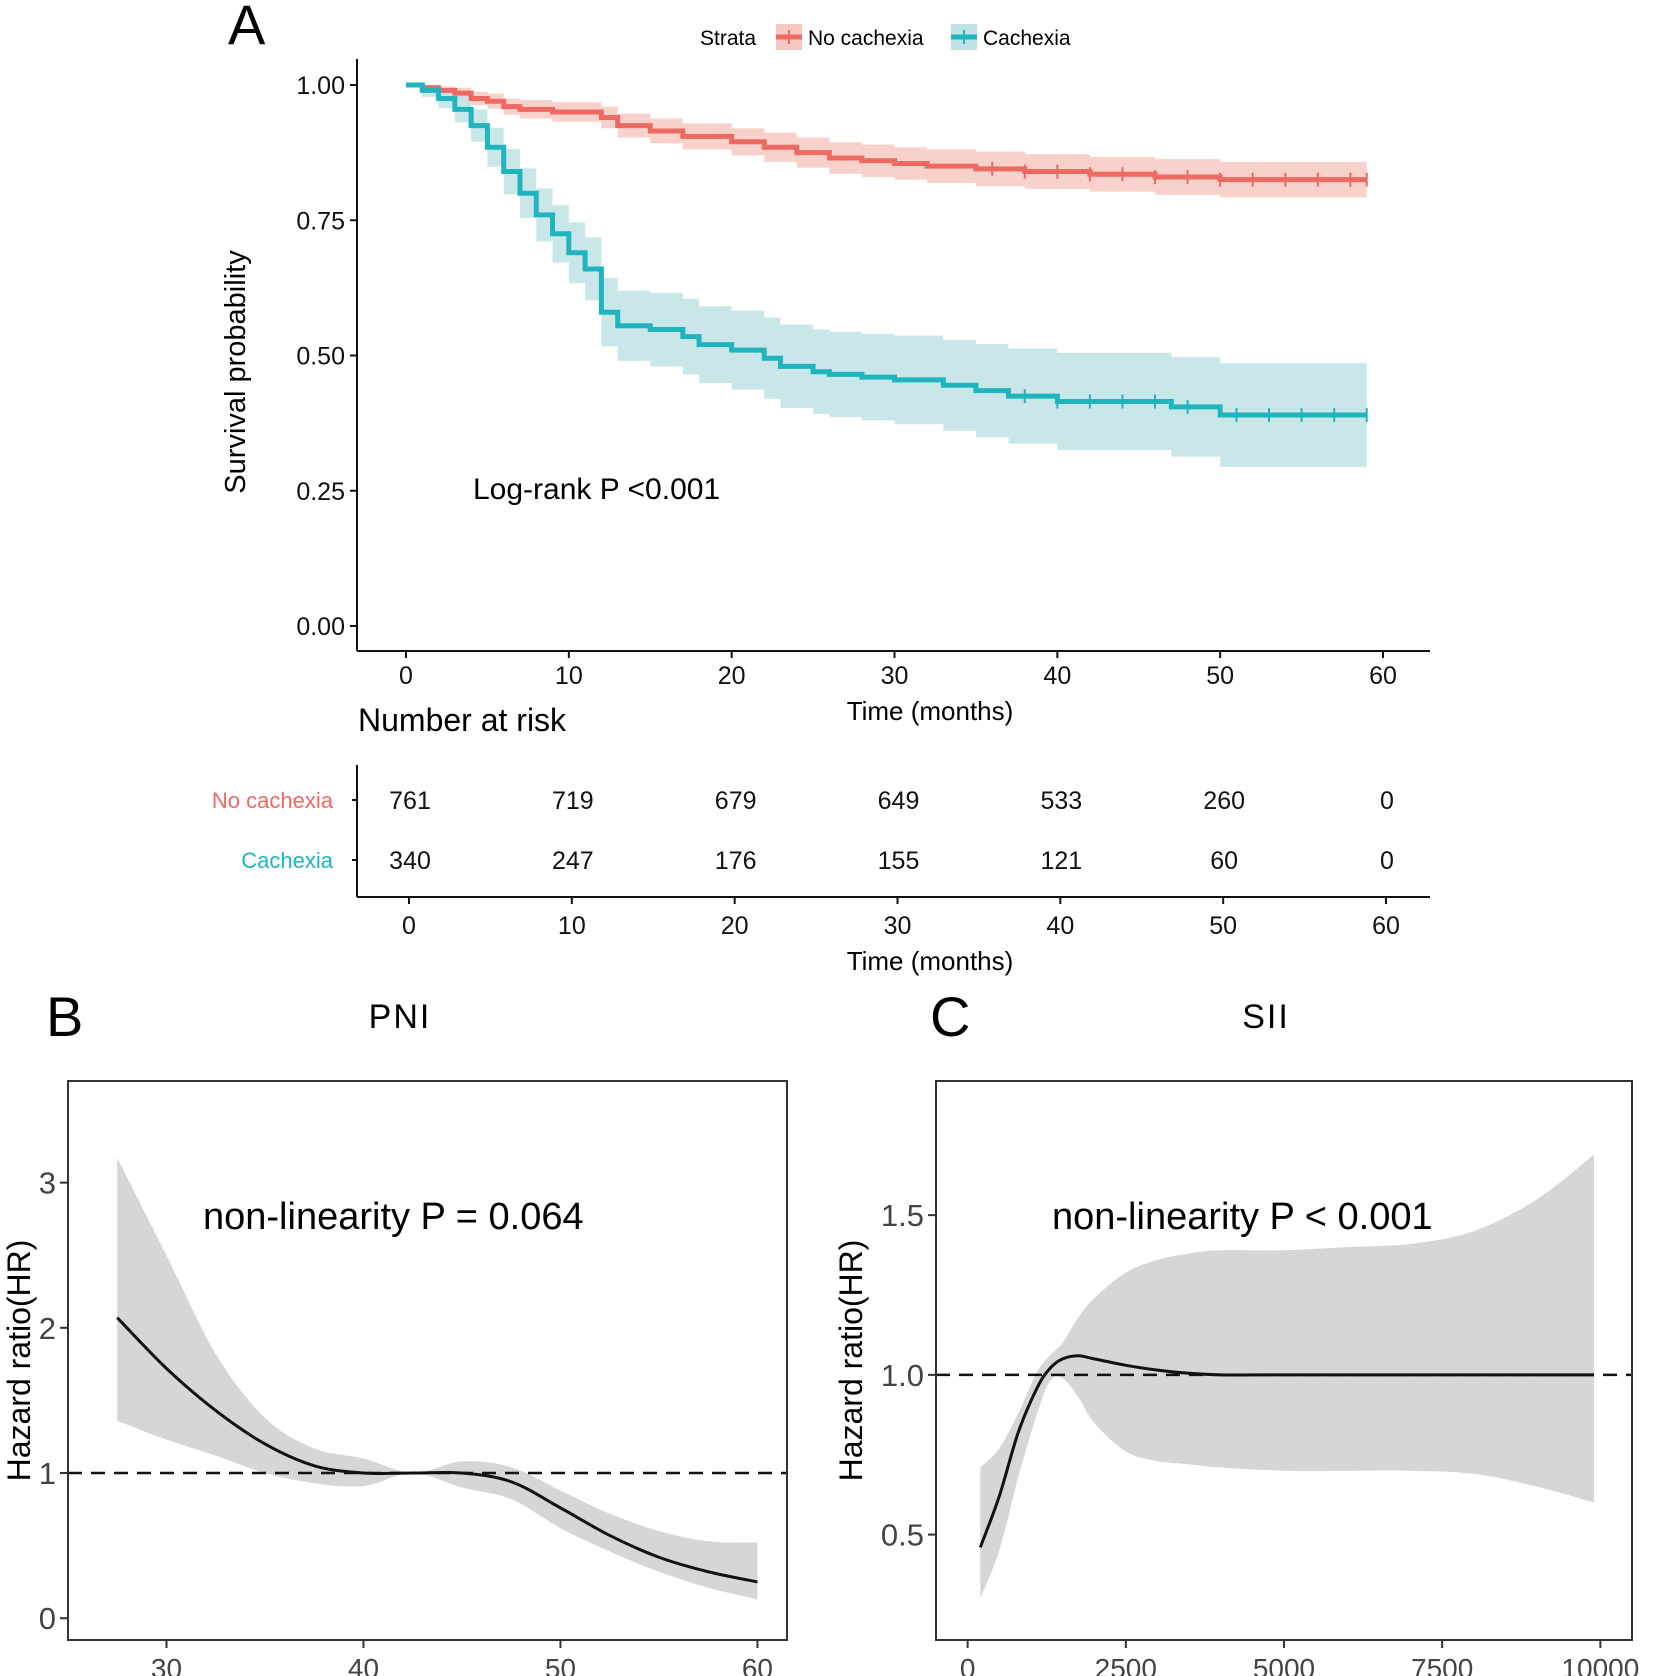 The image size is (1654, 1676). Describe the element at coordinates (1060, 926) in the screenshot. I see `risk-x-tick-label: 40` at that location.